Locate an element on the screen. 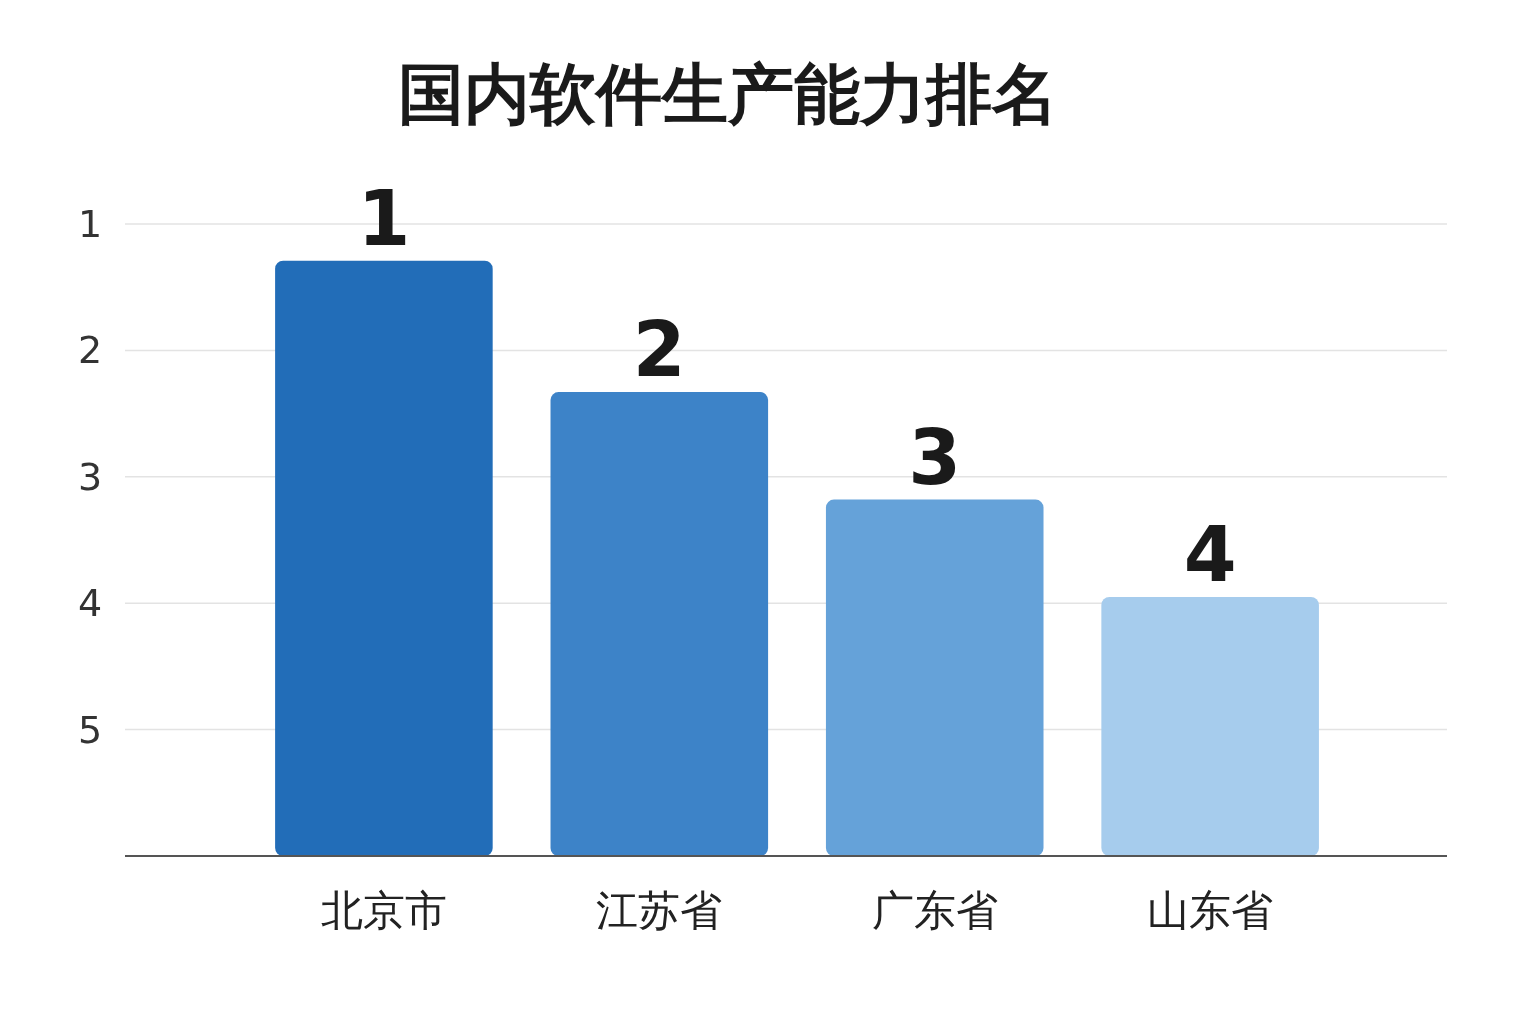 Image resolution: width=1536 pixels, height=1024 pixels. data-label: 2 is located at coordinates (659, 350).